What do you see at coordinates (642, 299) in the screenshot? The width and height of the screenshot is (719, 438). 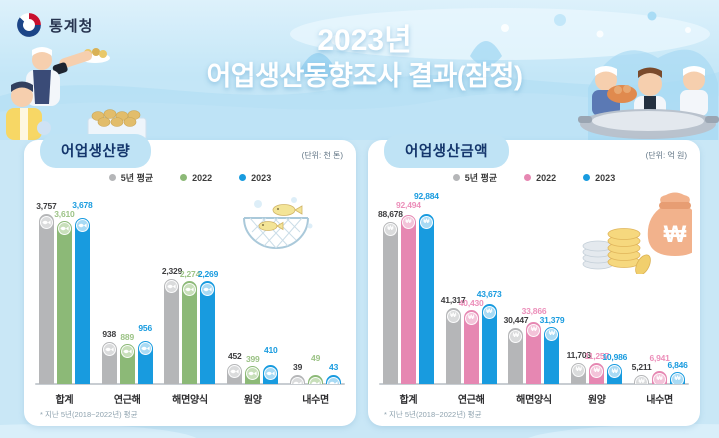 I see `bar-slot: ₩5,211` at bounding box center [642, 299].